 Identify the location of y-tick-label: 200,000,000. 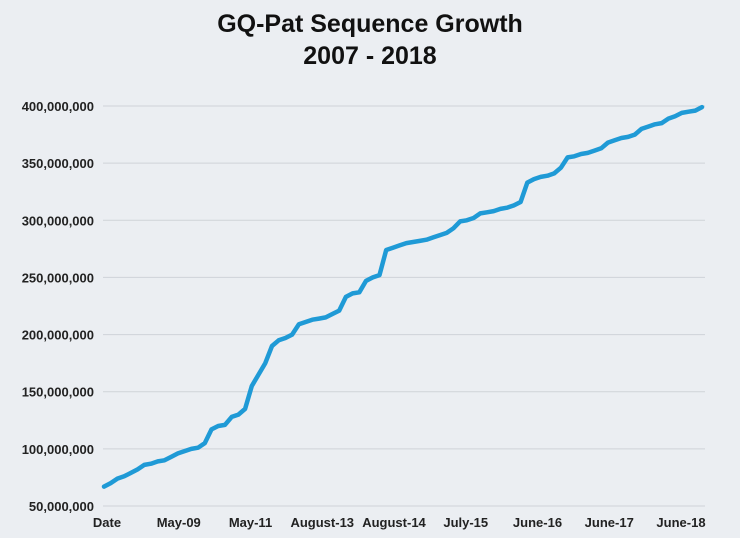
(58, 335).